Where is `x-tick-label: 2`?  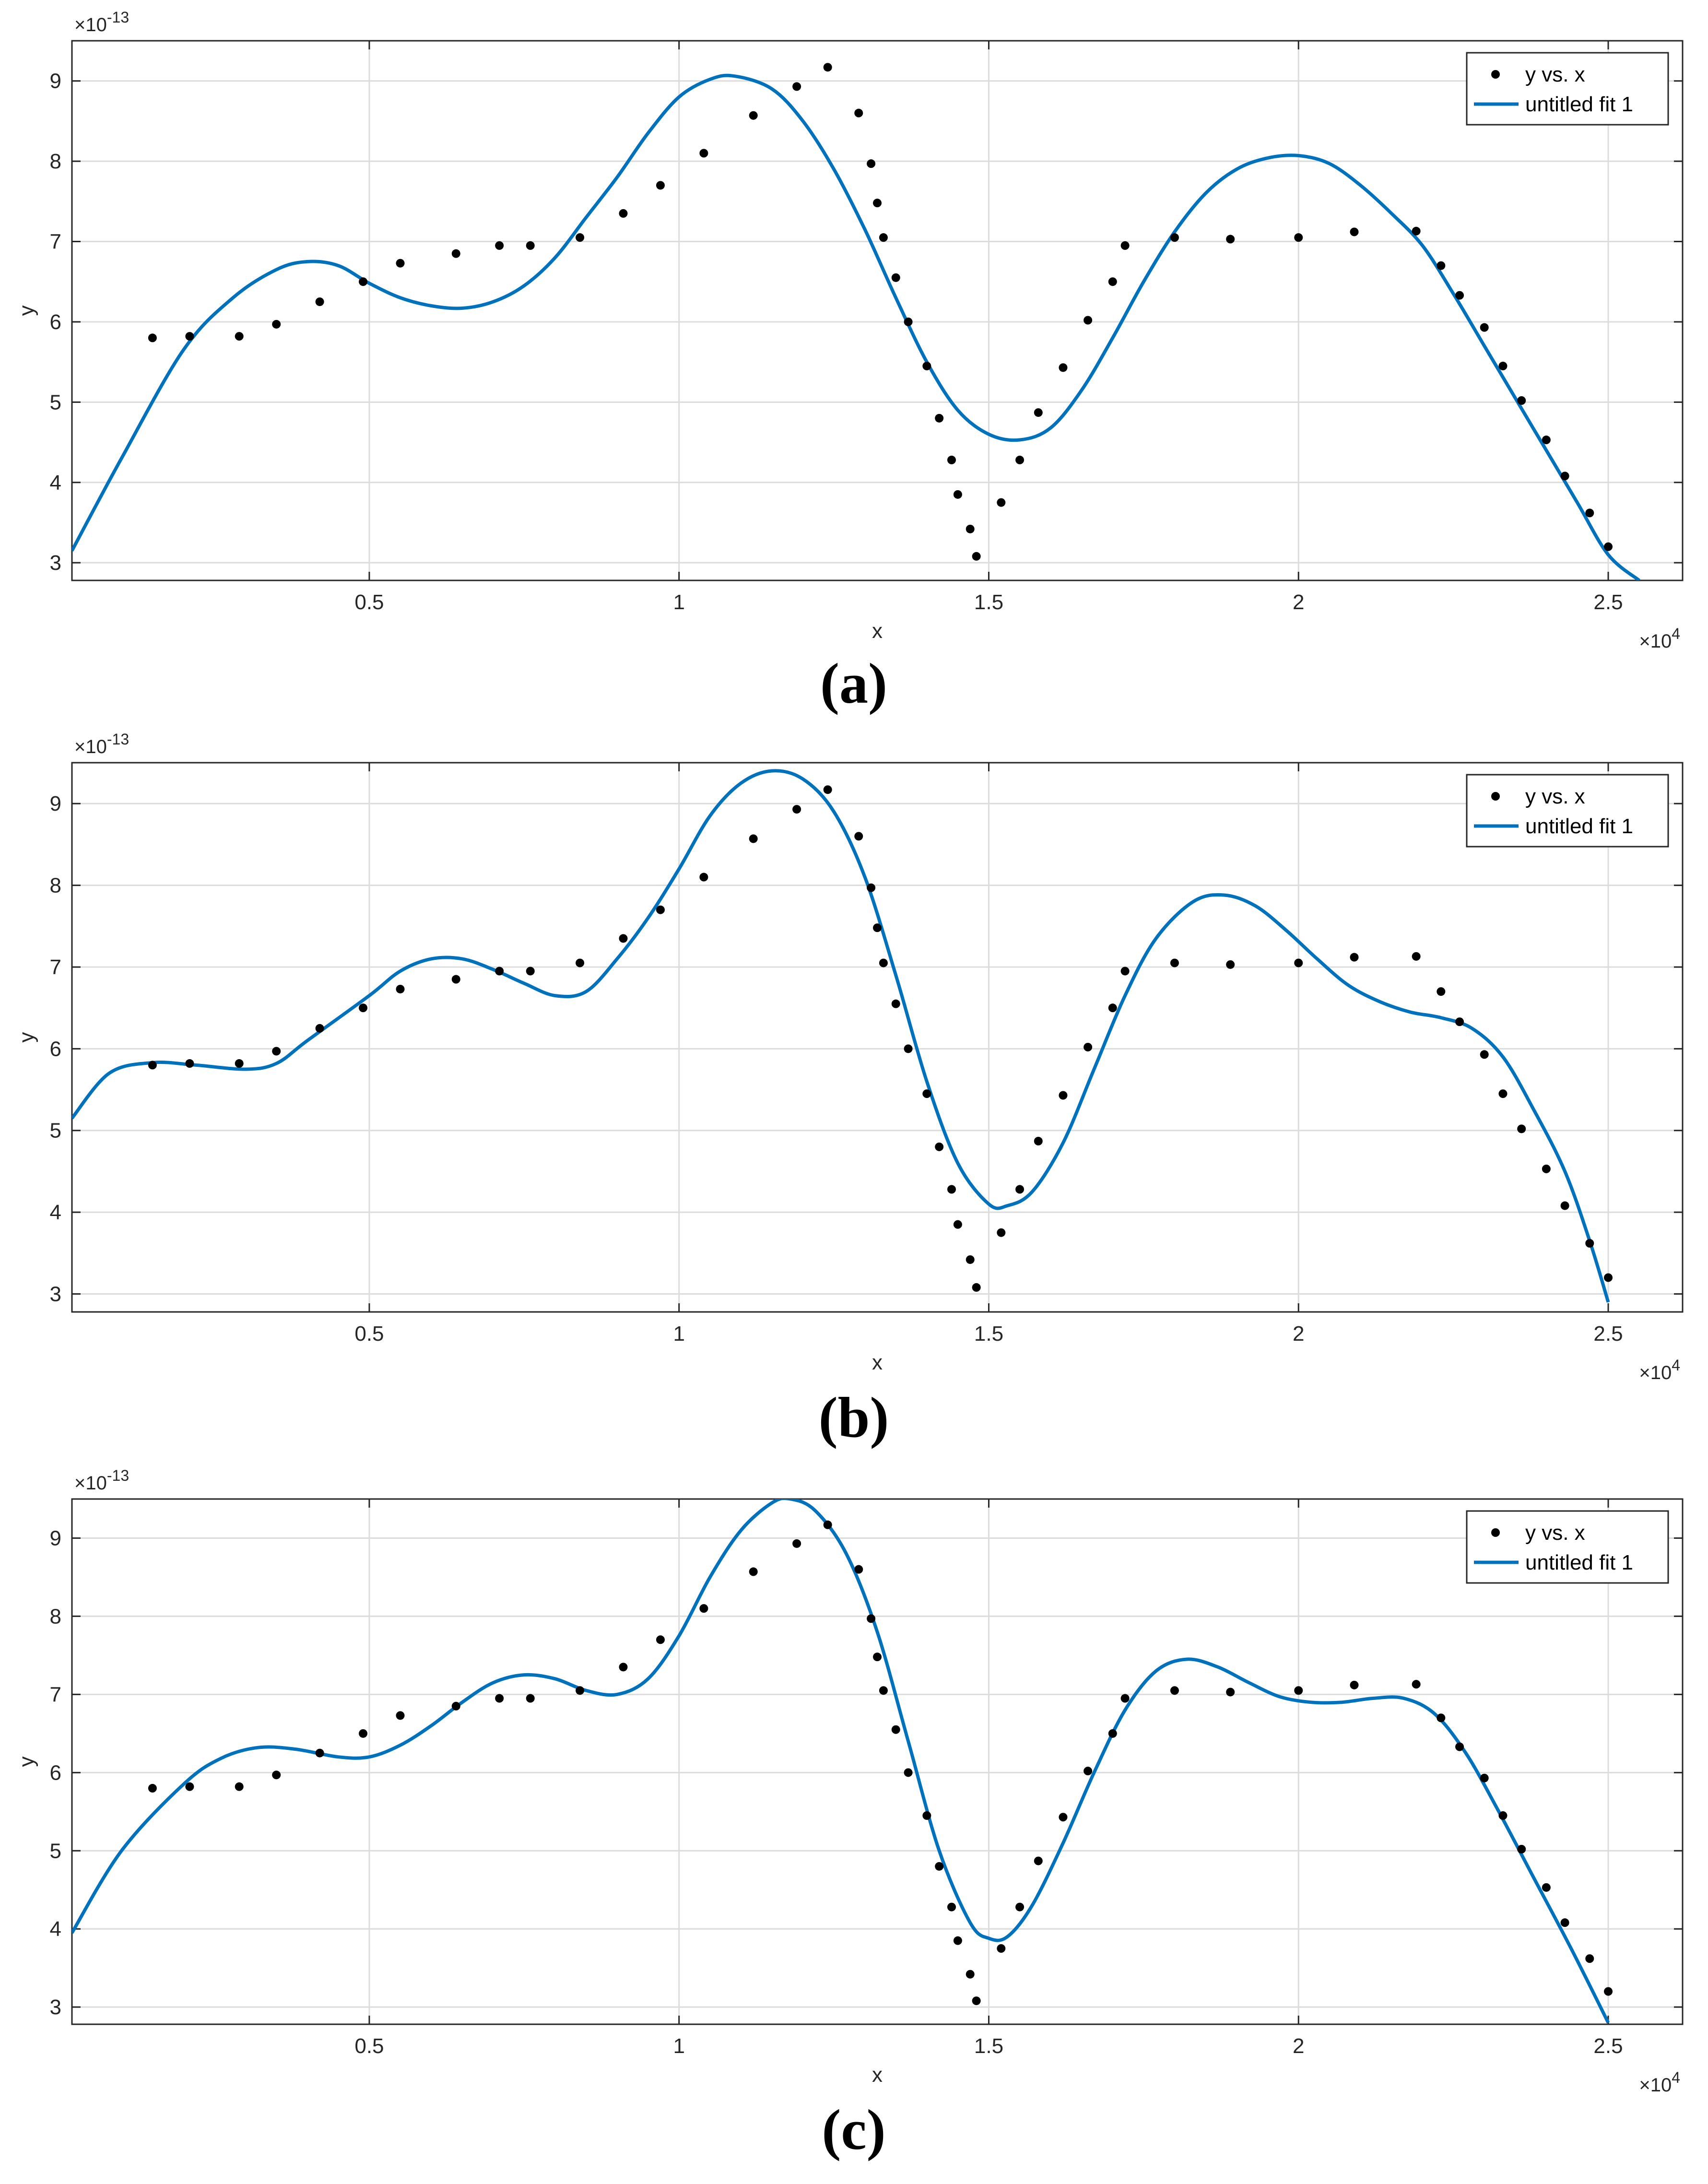
x-tick-label: 2 is located at coordinates (1299, 2046).